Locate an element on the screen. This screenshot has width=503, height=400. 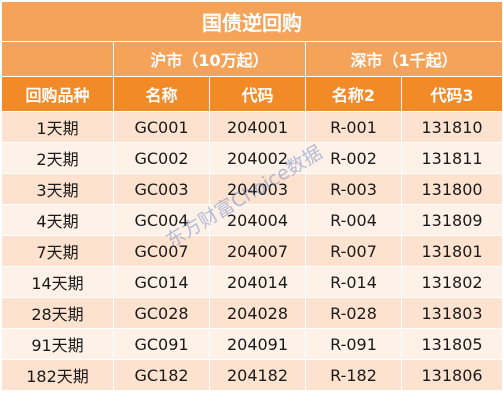
sh-code-cell: 204002 is located at coordinates (257, 158).